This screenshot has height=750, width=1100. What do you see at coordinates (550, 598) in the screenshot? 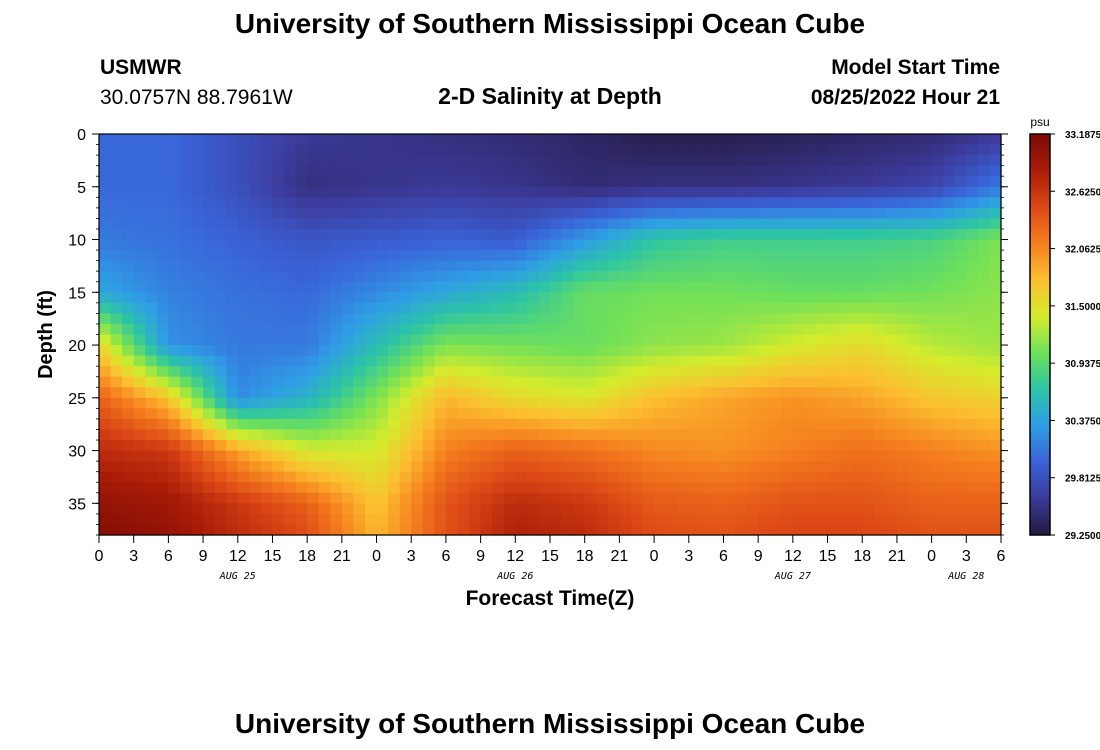
I see `x-axis-label: Forecast Time(Z)` at bounding box center [550, 598].